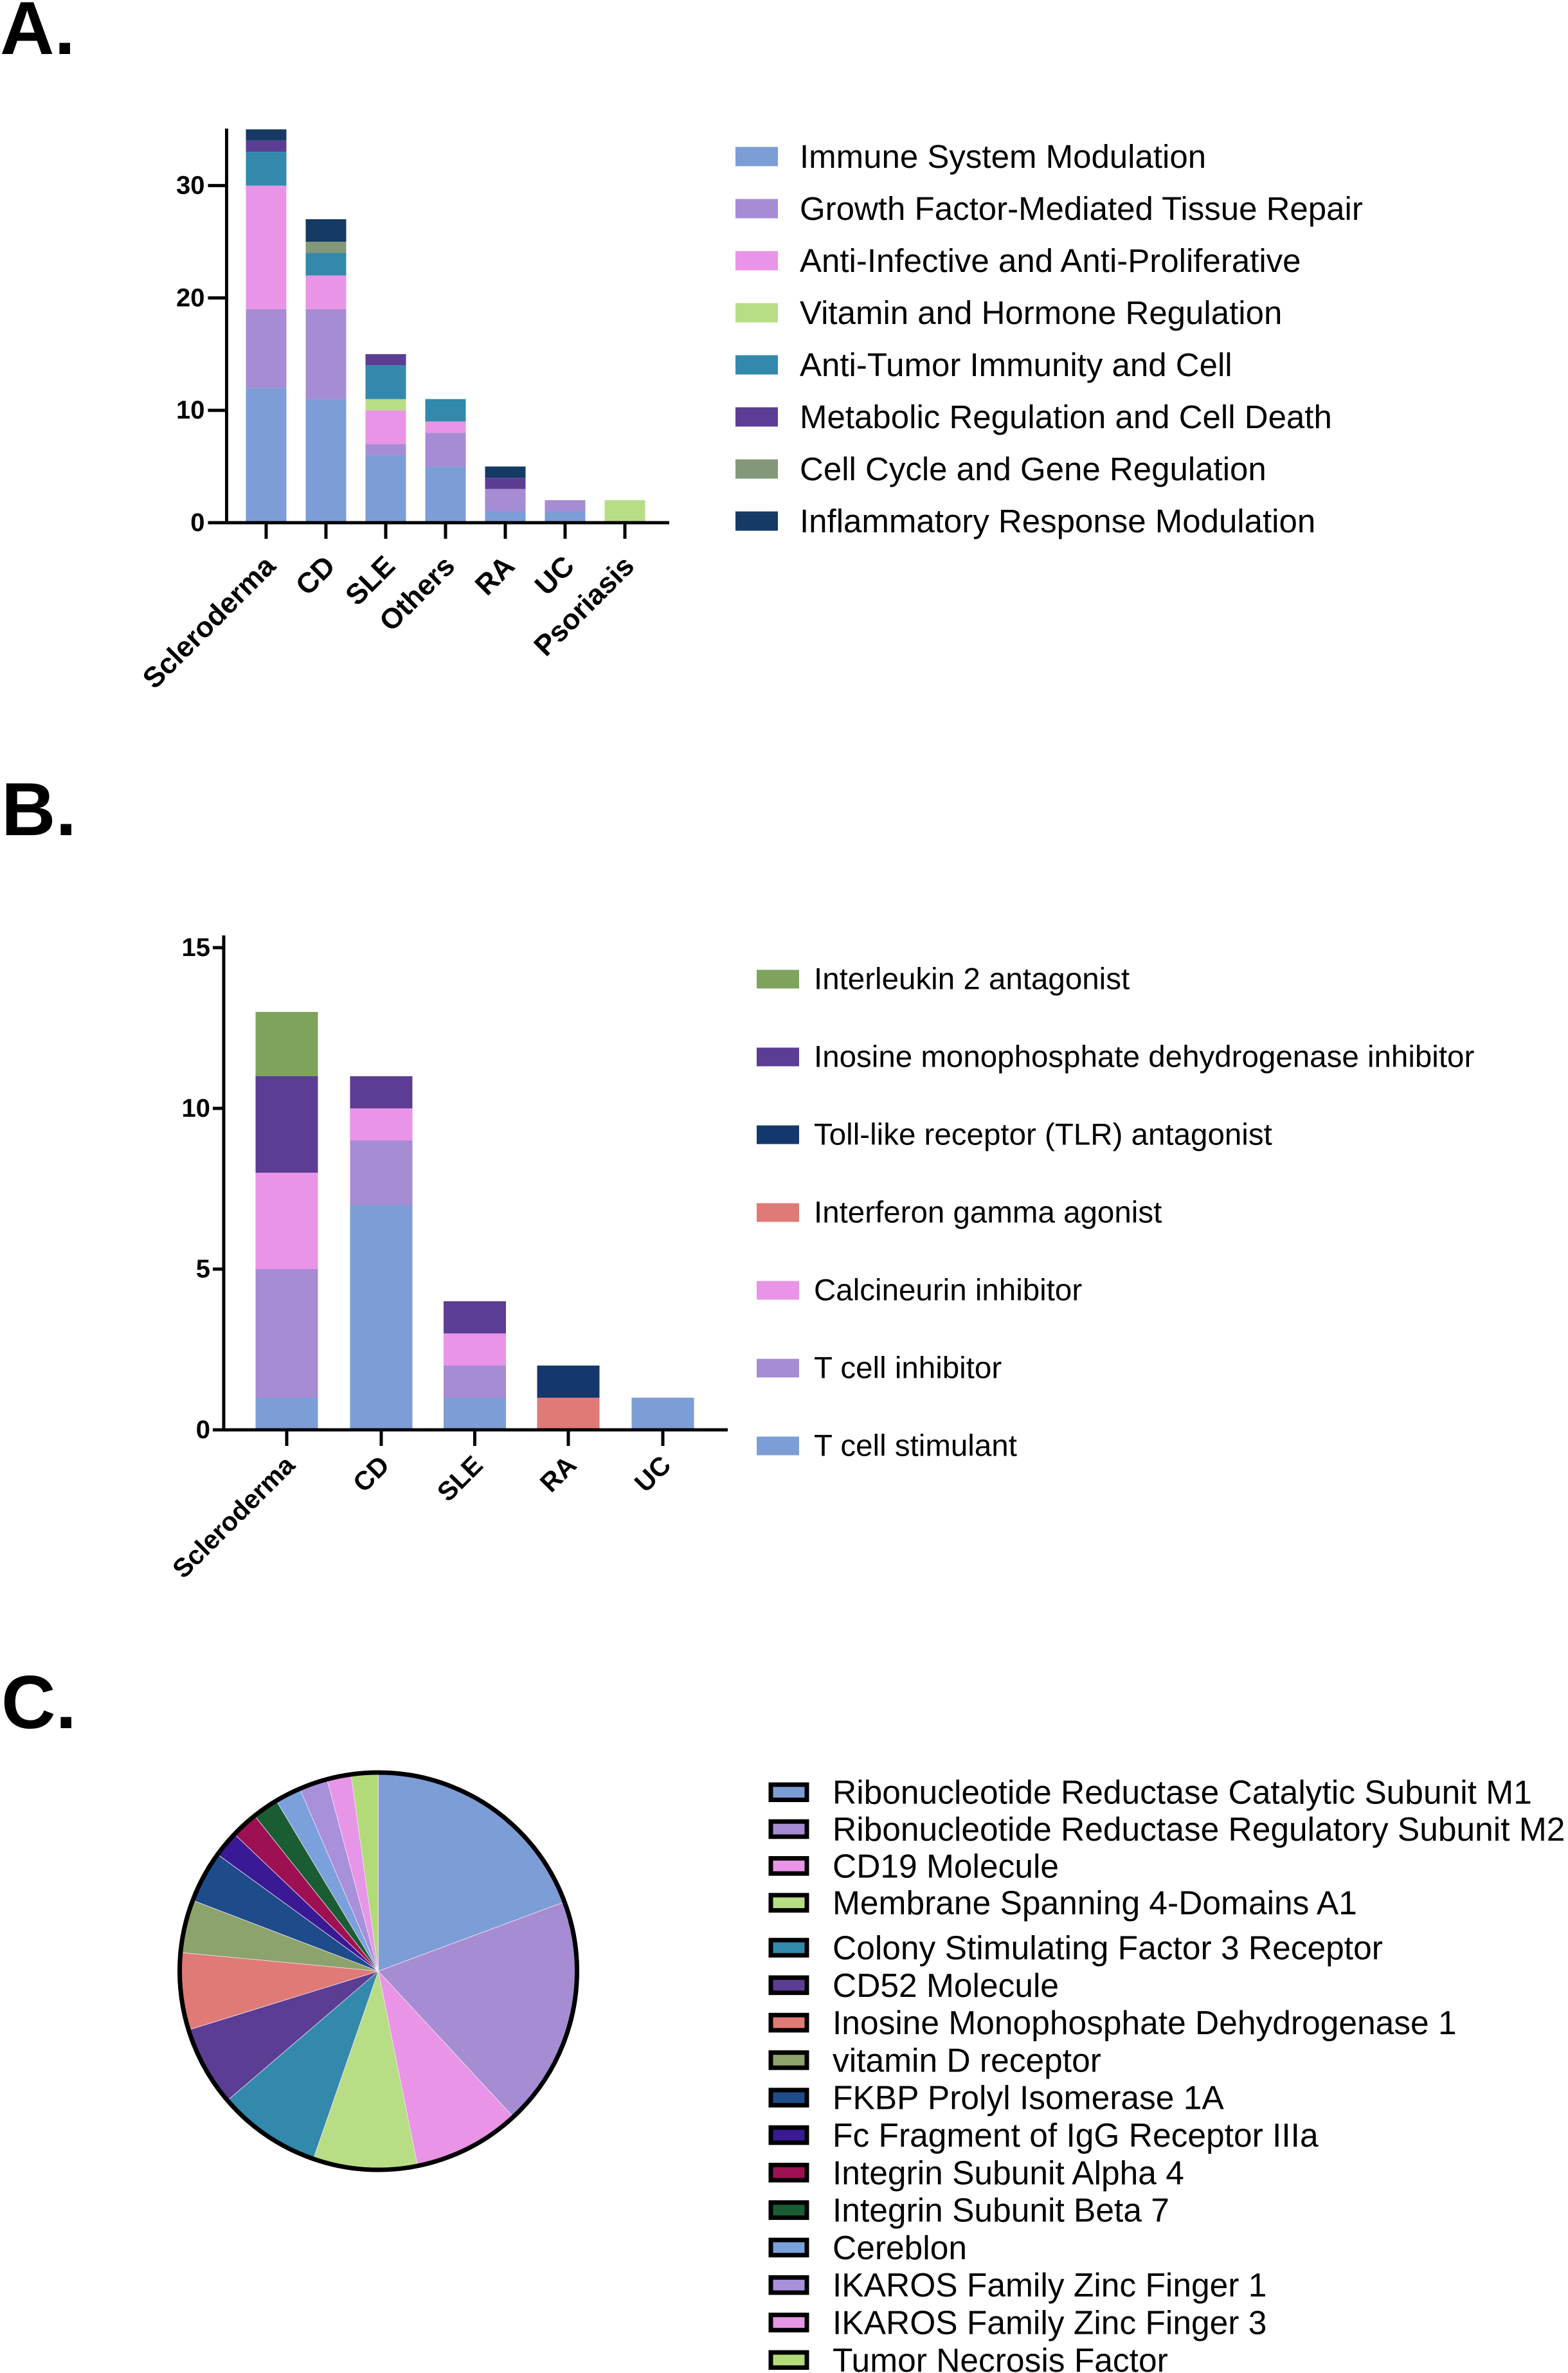 The image size is (1568, 2373). Describe the element at coordinates (972, 979) in the screenshot. I see `svg-text: Interleukin 2 antagonist` at that location.